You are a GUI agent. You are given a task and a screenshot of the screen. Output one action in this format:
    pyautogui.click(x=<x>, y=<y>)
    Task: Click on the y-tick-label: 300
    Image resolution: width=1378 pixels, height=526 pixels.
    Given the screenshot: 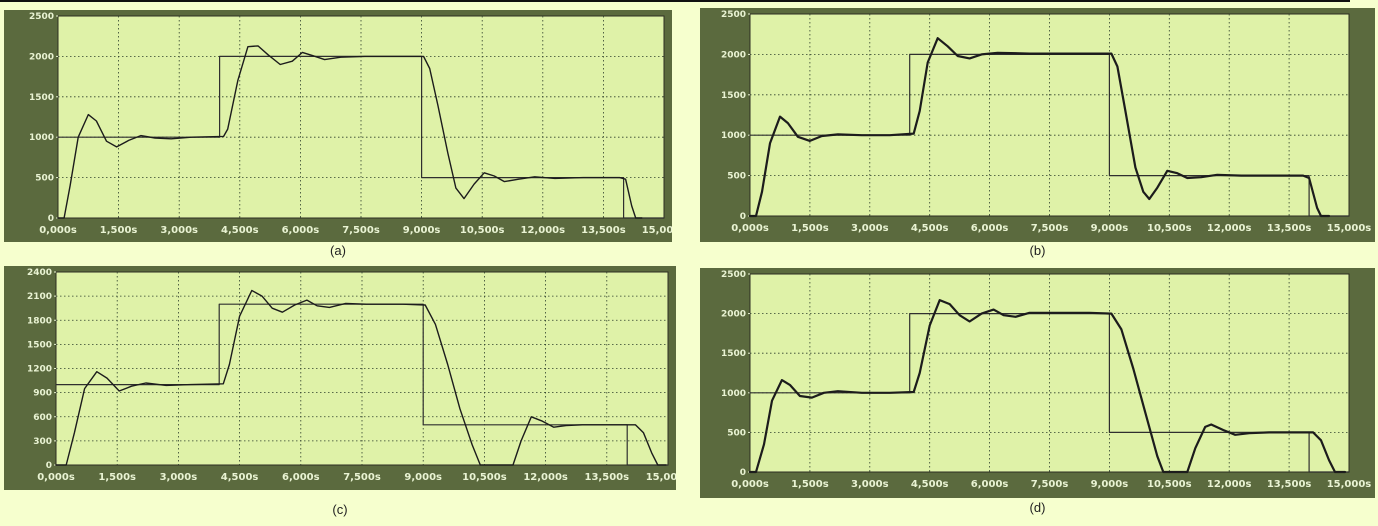 What is the action you would take?
    pyautogui.click(x=42, y=442)
    